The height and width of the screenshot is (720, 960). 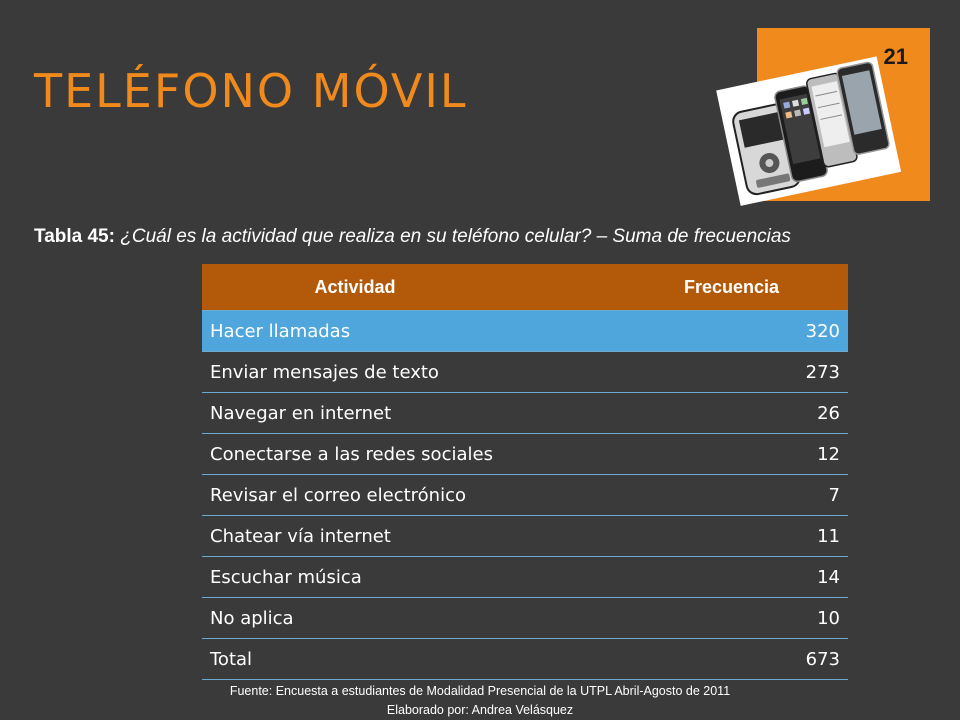 I want to click on activity-cell: Conectarse a las redes sociales, so click(x=355, y=454).